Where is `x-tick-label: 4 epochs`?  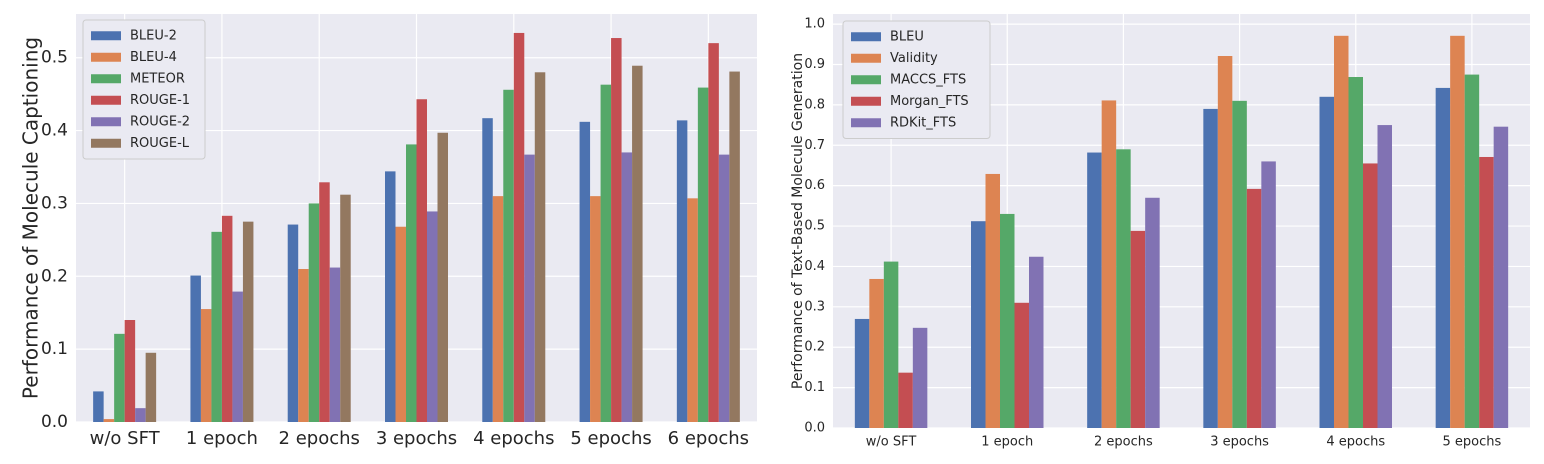 x-tick-label: 4 epochs is located at coordinates (1355, 442).